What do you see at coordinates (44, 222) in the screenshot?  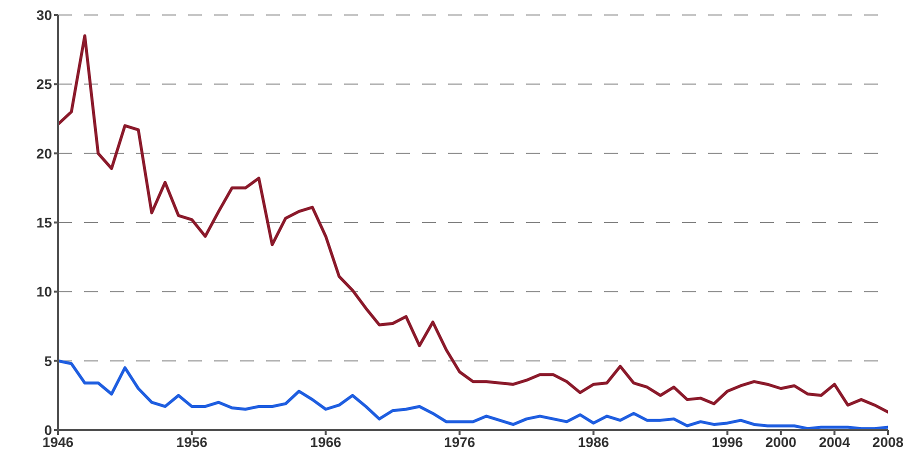 I see `y-tick-label: 15` at bounding box center [44, 222].